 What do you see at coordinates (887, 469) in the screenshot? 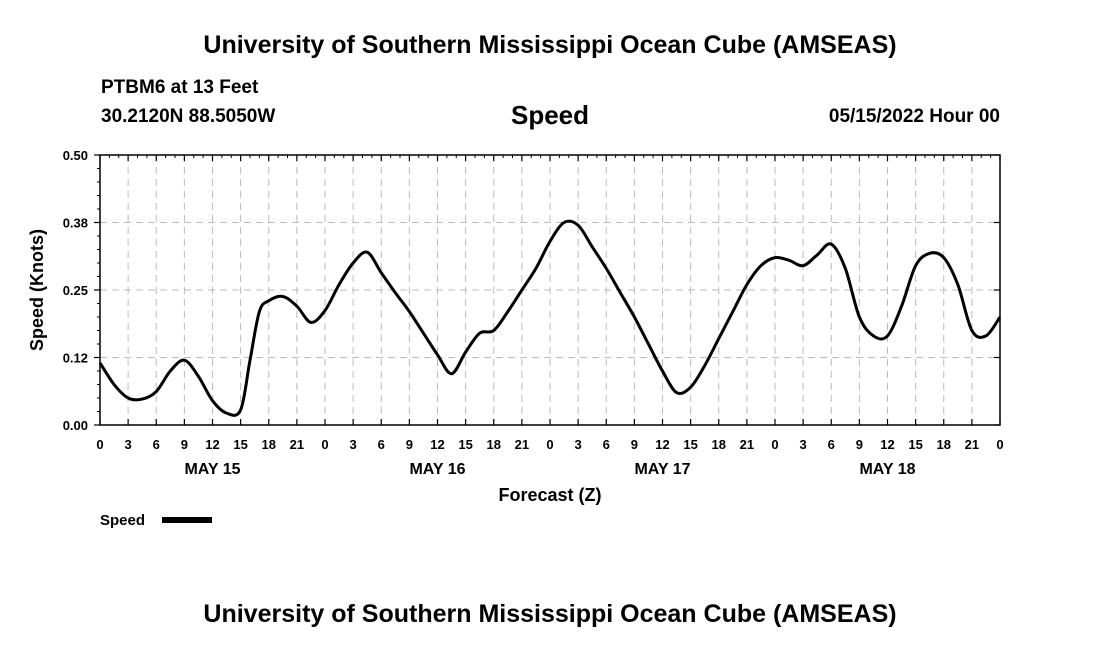
I see `day-label: MAY 18` at bounding box center [887, 469].